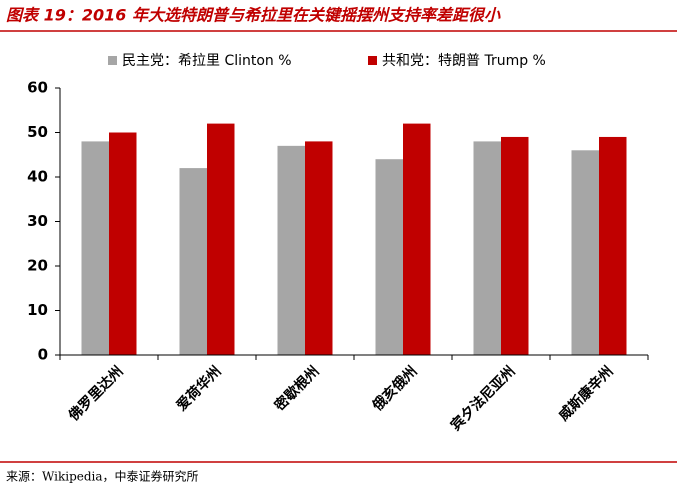  What do you see at coordinates (253, 15) in the screenshot?
I see `chart-title: 图表 19：2016 年大选特朗普与希拉里在关键摇摆州支持率差距很小` at bounding box center [253, 15].